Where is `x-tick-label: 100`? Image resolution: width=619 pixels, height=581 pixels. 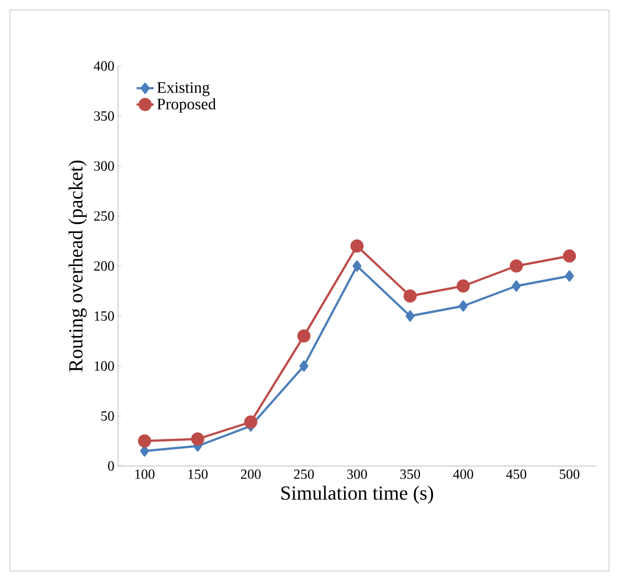
x-tick-label: 100 is located at coordinates (144, 474).